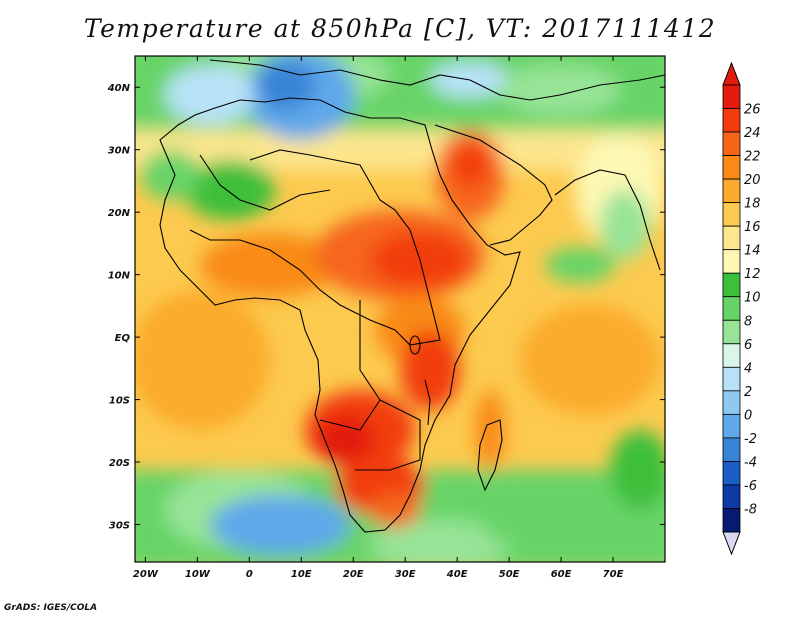 Image resolution: width=800 pixels, height=618 pixels. What do you see at coordinates (613, 574) in the screenshot?
I see `lon-label: 70E` at bounding box center [613, 574].